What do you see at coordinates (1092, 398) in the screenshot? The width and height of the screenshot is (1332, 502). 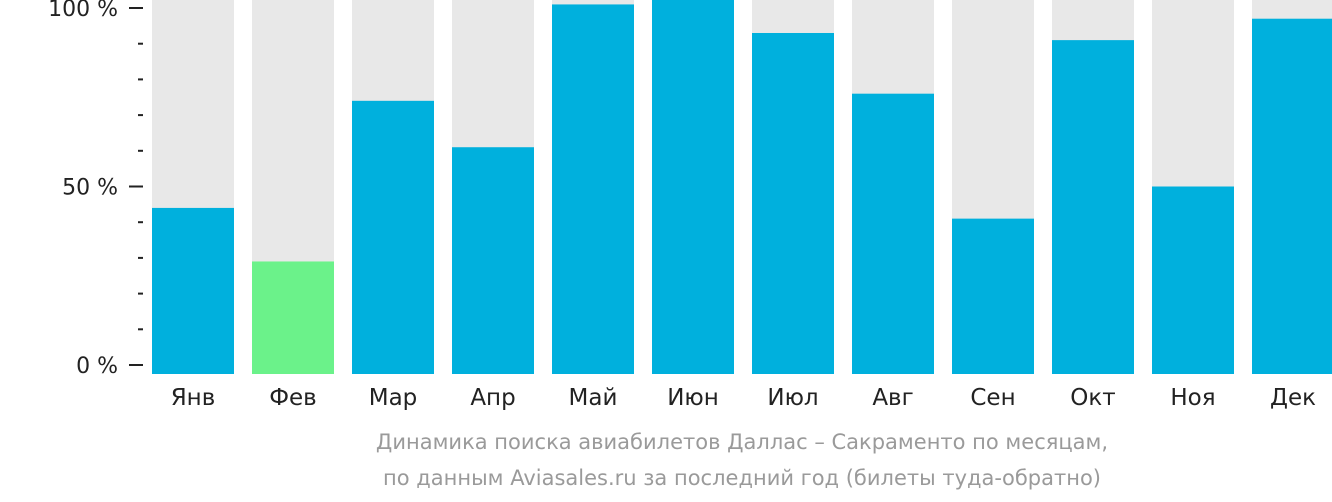 I see `x-tick-label: Окт` at bounding box center [1092, 398].